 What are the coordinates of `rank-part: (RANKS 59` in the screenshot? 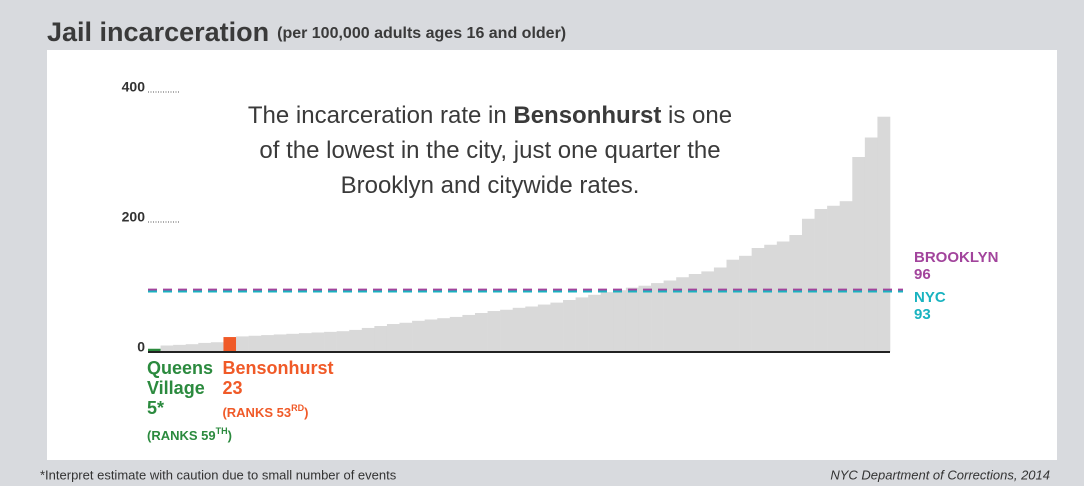 It's located at (181, 435).